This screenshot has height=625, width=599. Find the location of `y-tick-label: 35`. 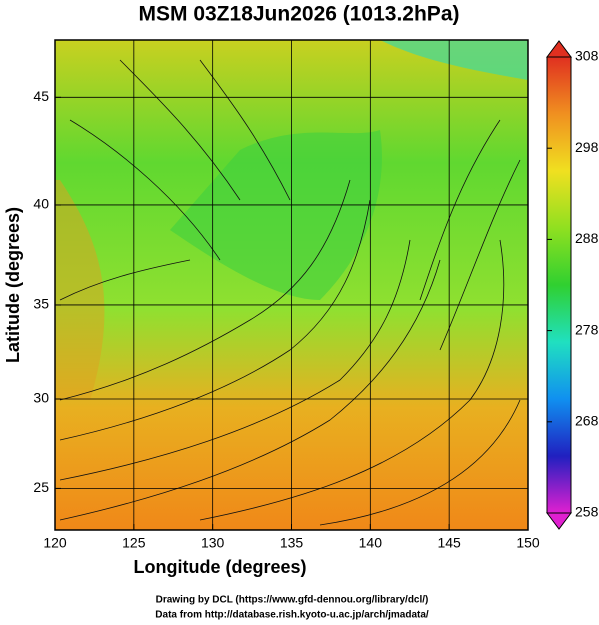

y-tick-label: 35 is located at coordinates (41, 304).